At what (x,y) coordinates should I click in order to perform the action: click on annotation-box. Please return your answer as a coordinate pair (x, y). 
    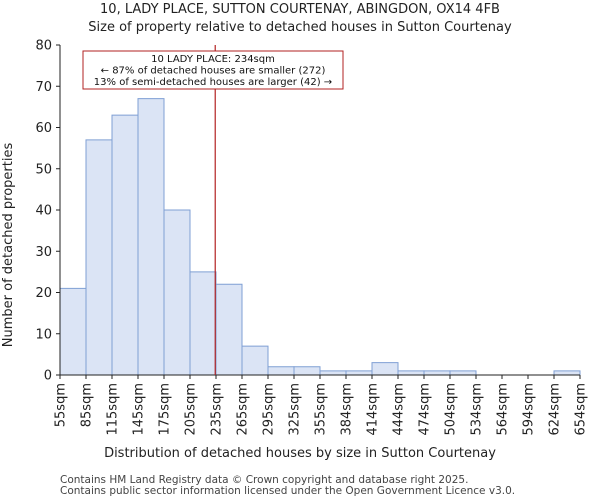
    Looking at the image, I should click on (213, 70).